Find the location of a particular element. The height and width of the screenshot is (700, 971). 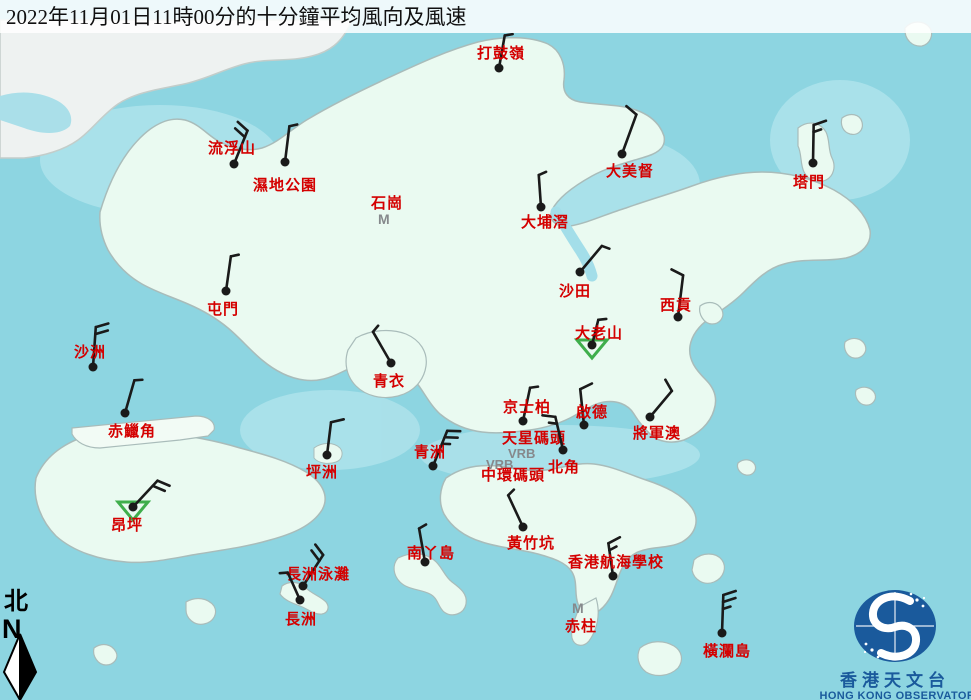

station-label: 青洲 is located at coordinates (430, 452).